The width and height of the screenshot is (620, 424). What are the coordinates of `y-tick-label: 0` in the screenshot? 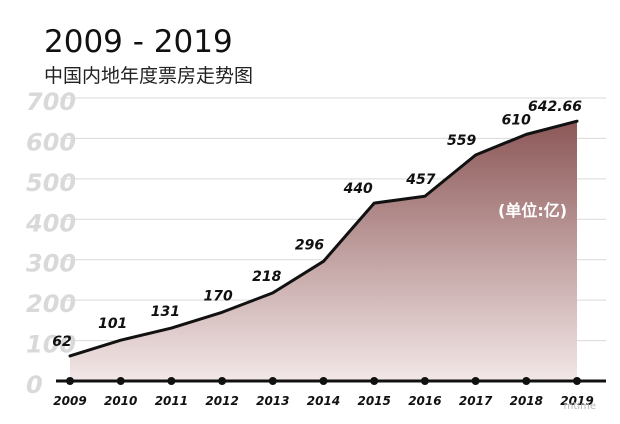 It's located at (34, 385).